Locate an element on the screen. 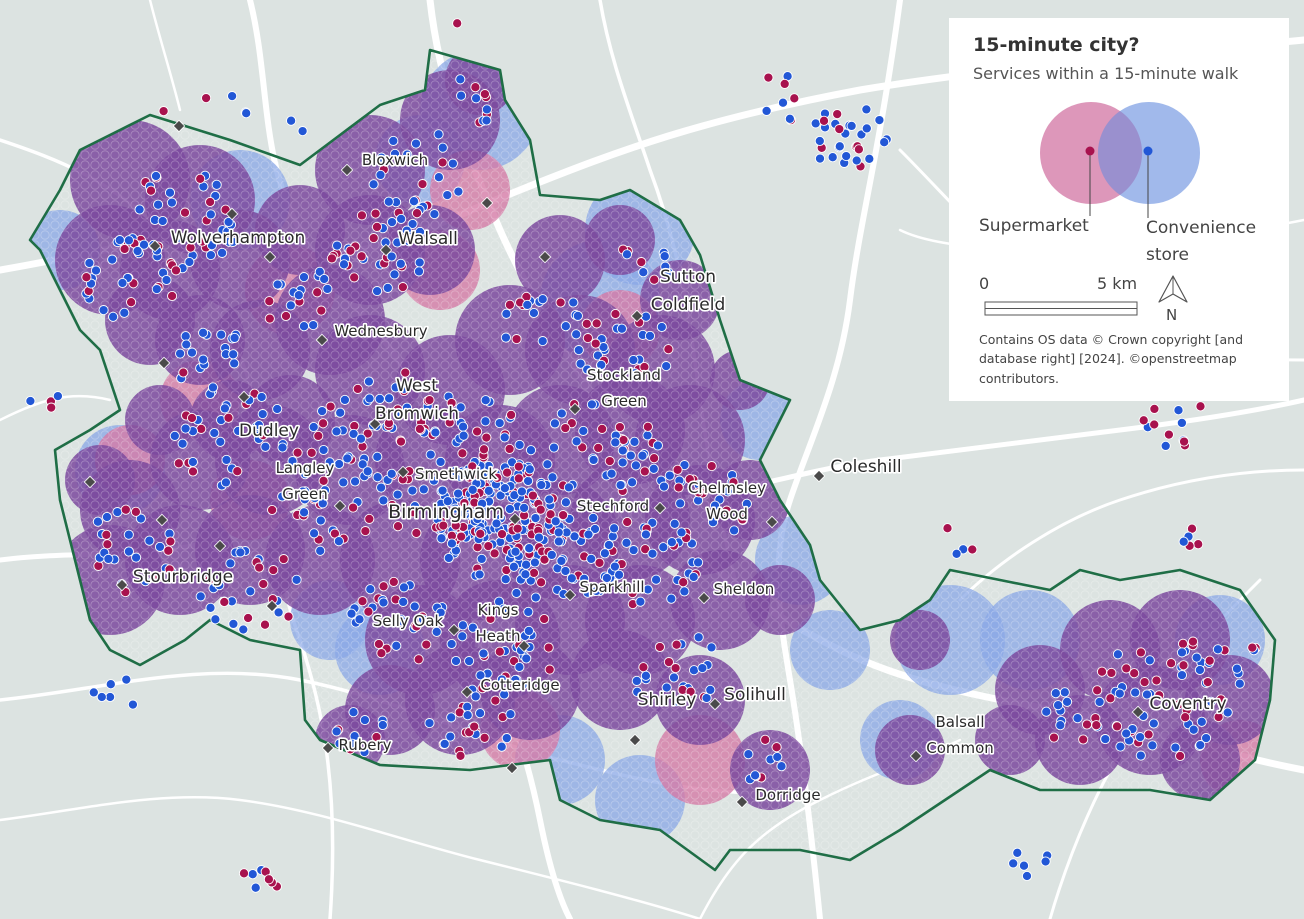  place-label-solihull: Solihull is located at coordinates (755, 695).